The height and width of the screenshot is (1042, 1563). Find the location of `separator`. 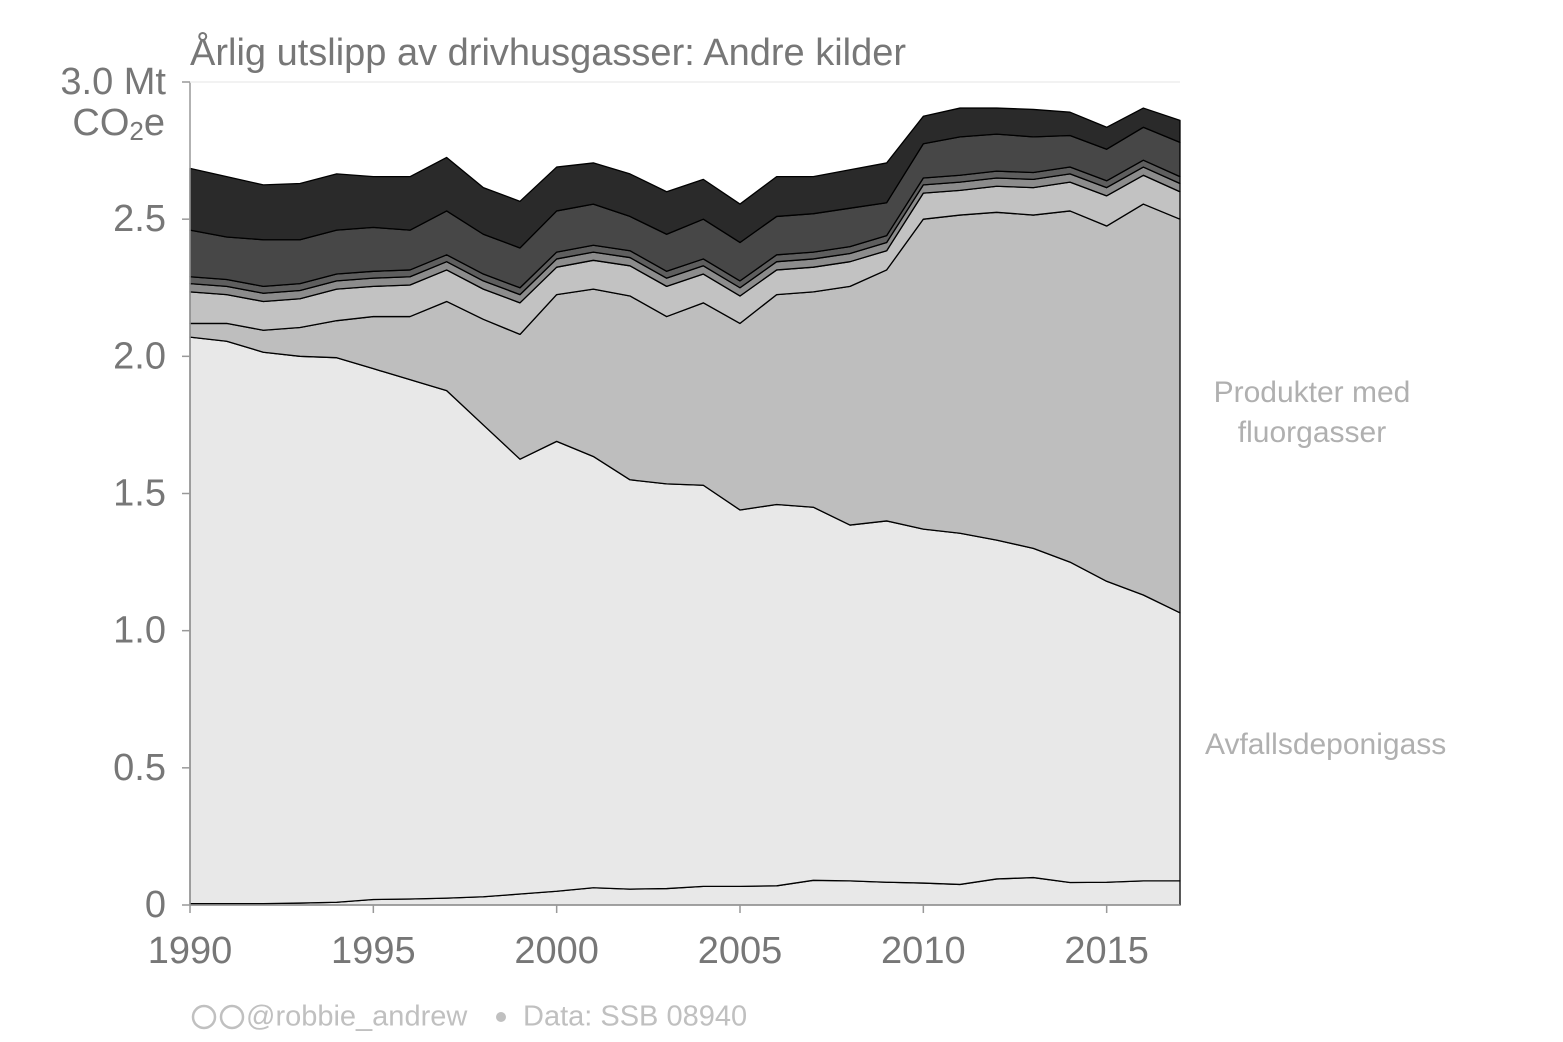

separator is located at coordinates (501, 1017).